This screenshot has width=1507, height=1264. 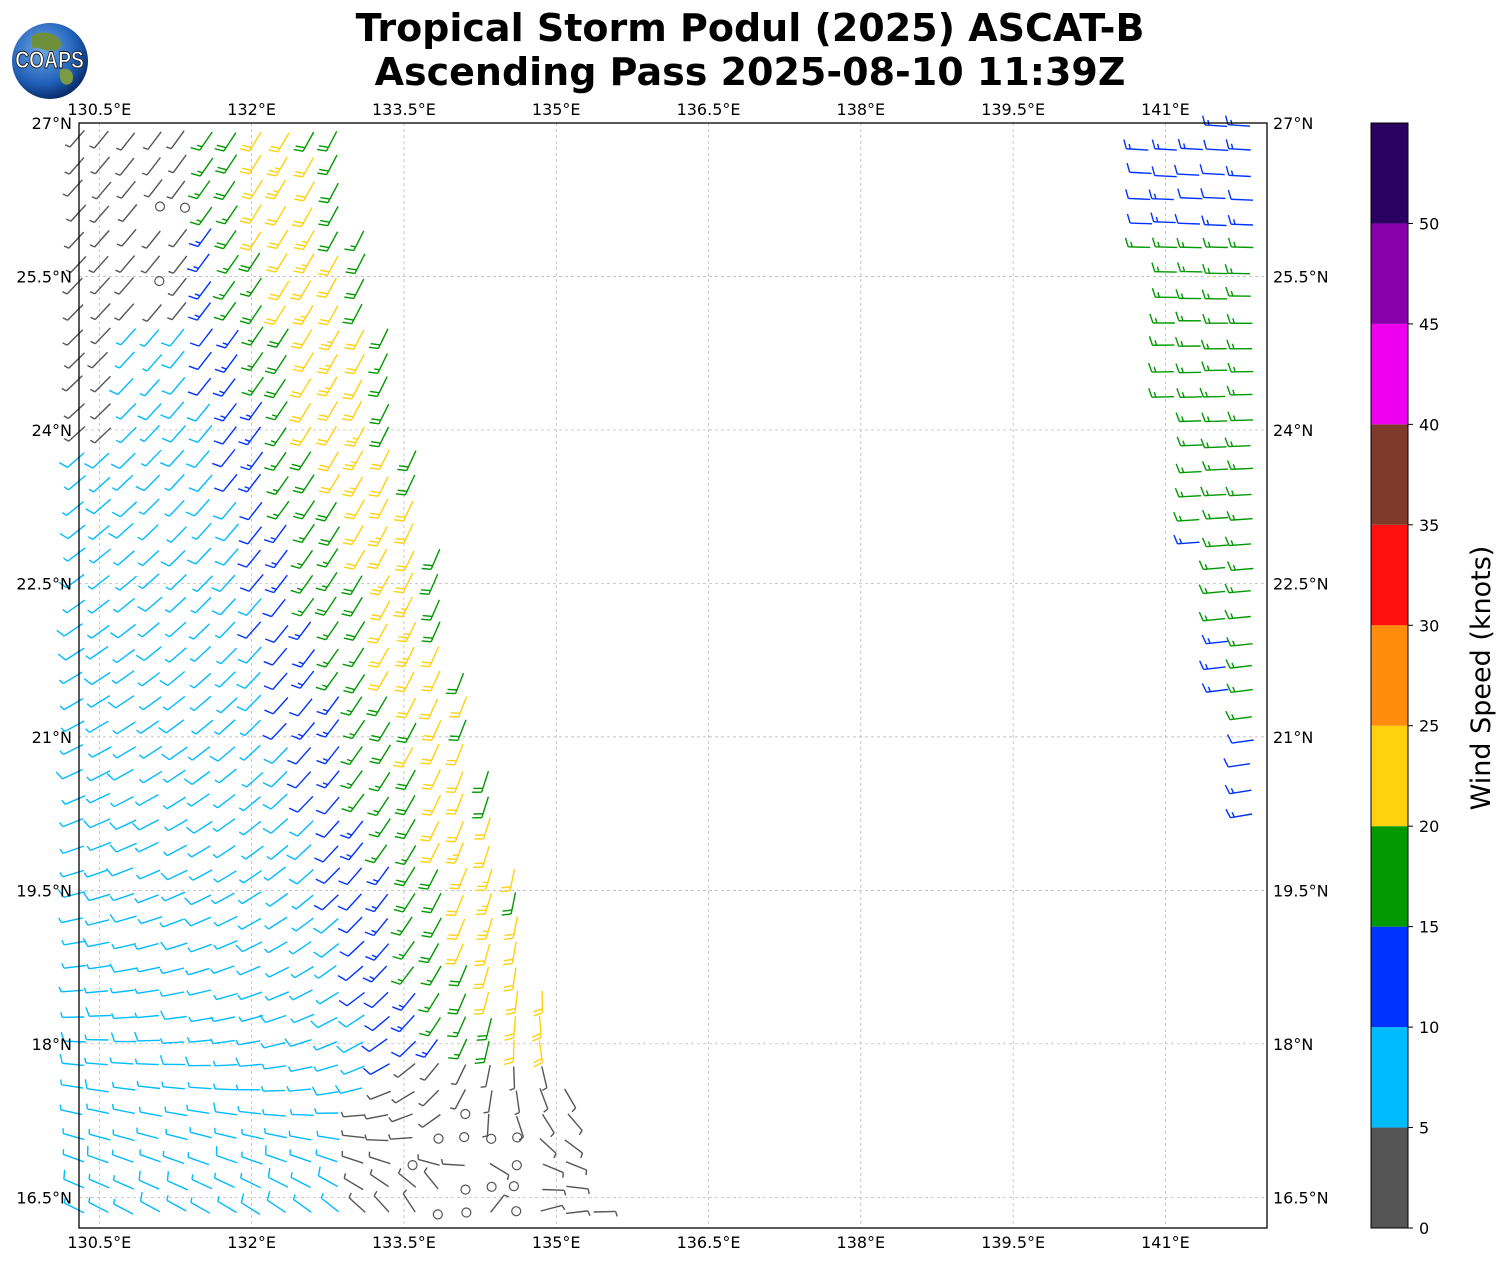 I want to click on colorbar-tick-label: 50, so click(x=1429, y=223).